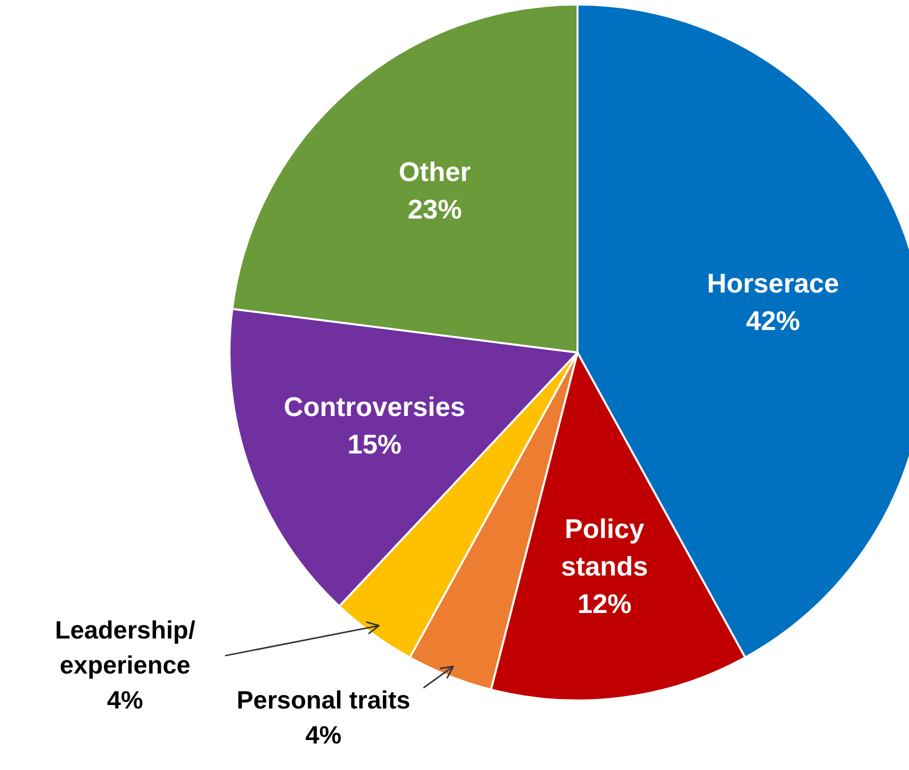 The width and height of the screenshot is (909, 770). Describe the element at coordinates (374, 444) in the screenshot. I see `data-label: 15%` at that location.